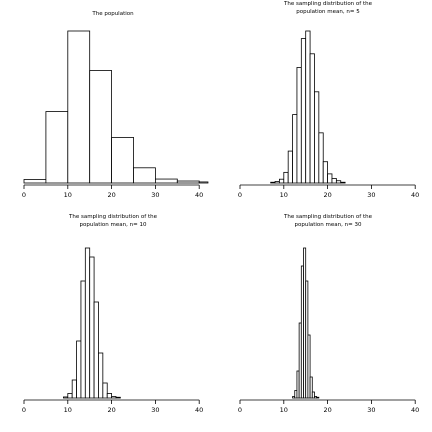 The width and height of the screenshot is (432, 432). What do you see at coordinates (306, 323) in the screenshot?
I see `sampling-n30-bars` at bounding box center [306, 323].